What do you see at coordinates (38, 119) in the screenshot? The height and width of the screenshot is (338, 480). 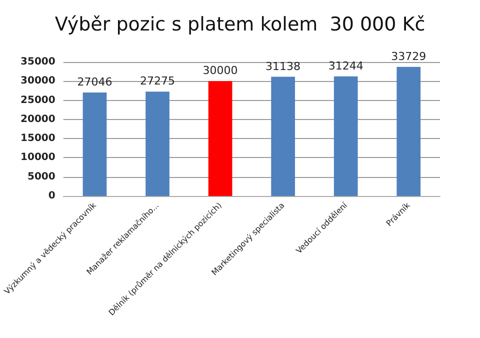 I see `y-tick-label: 20000` at bounding box center [38, 119].